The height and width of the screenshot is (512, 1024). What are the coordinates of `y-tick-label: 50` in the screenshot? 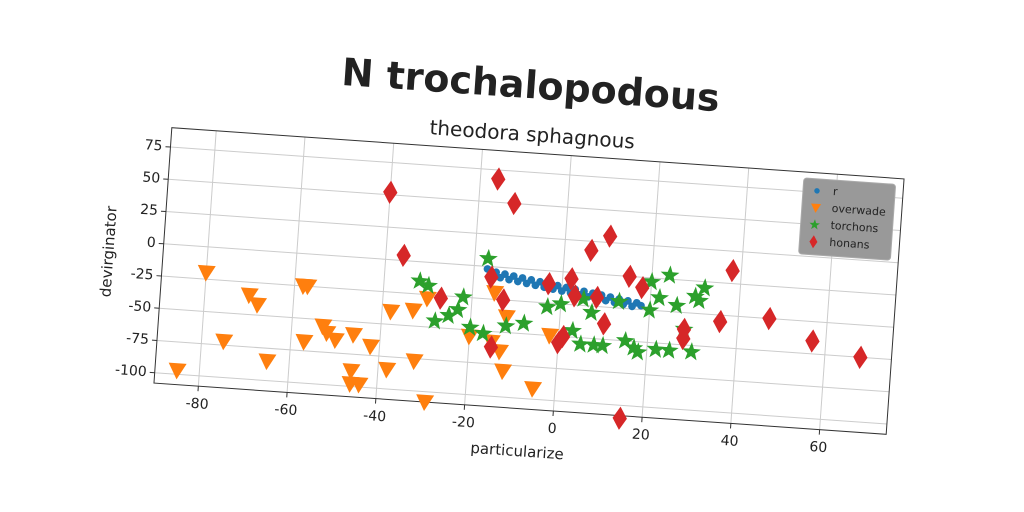 It's located at (151, 178).